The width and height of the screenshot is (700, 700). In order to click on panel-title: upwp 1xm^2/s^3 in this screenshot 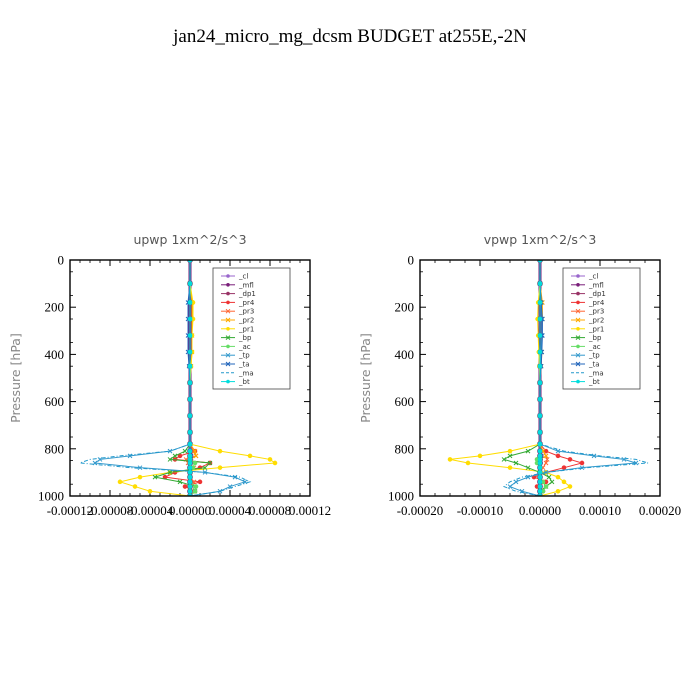, I will do `click(189, 239)`.